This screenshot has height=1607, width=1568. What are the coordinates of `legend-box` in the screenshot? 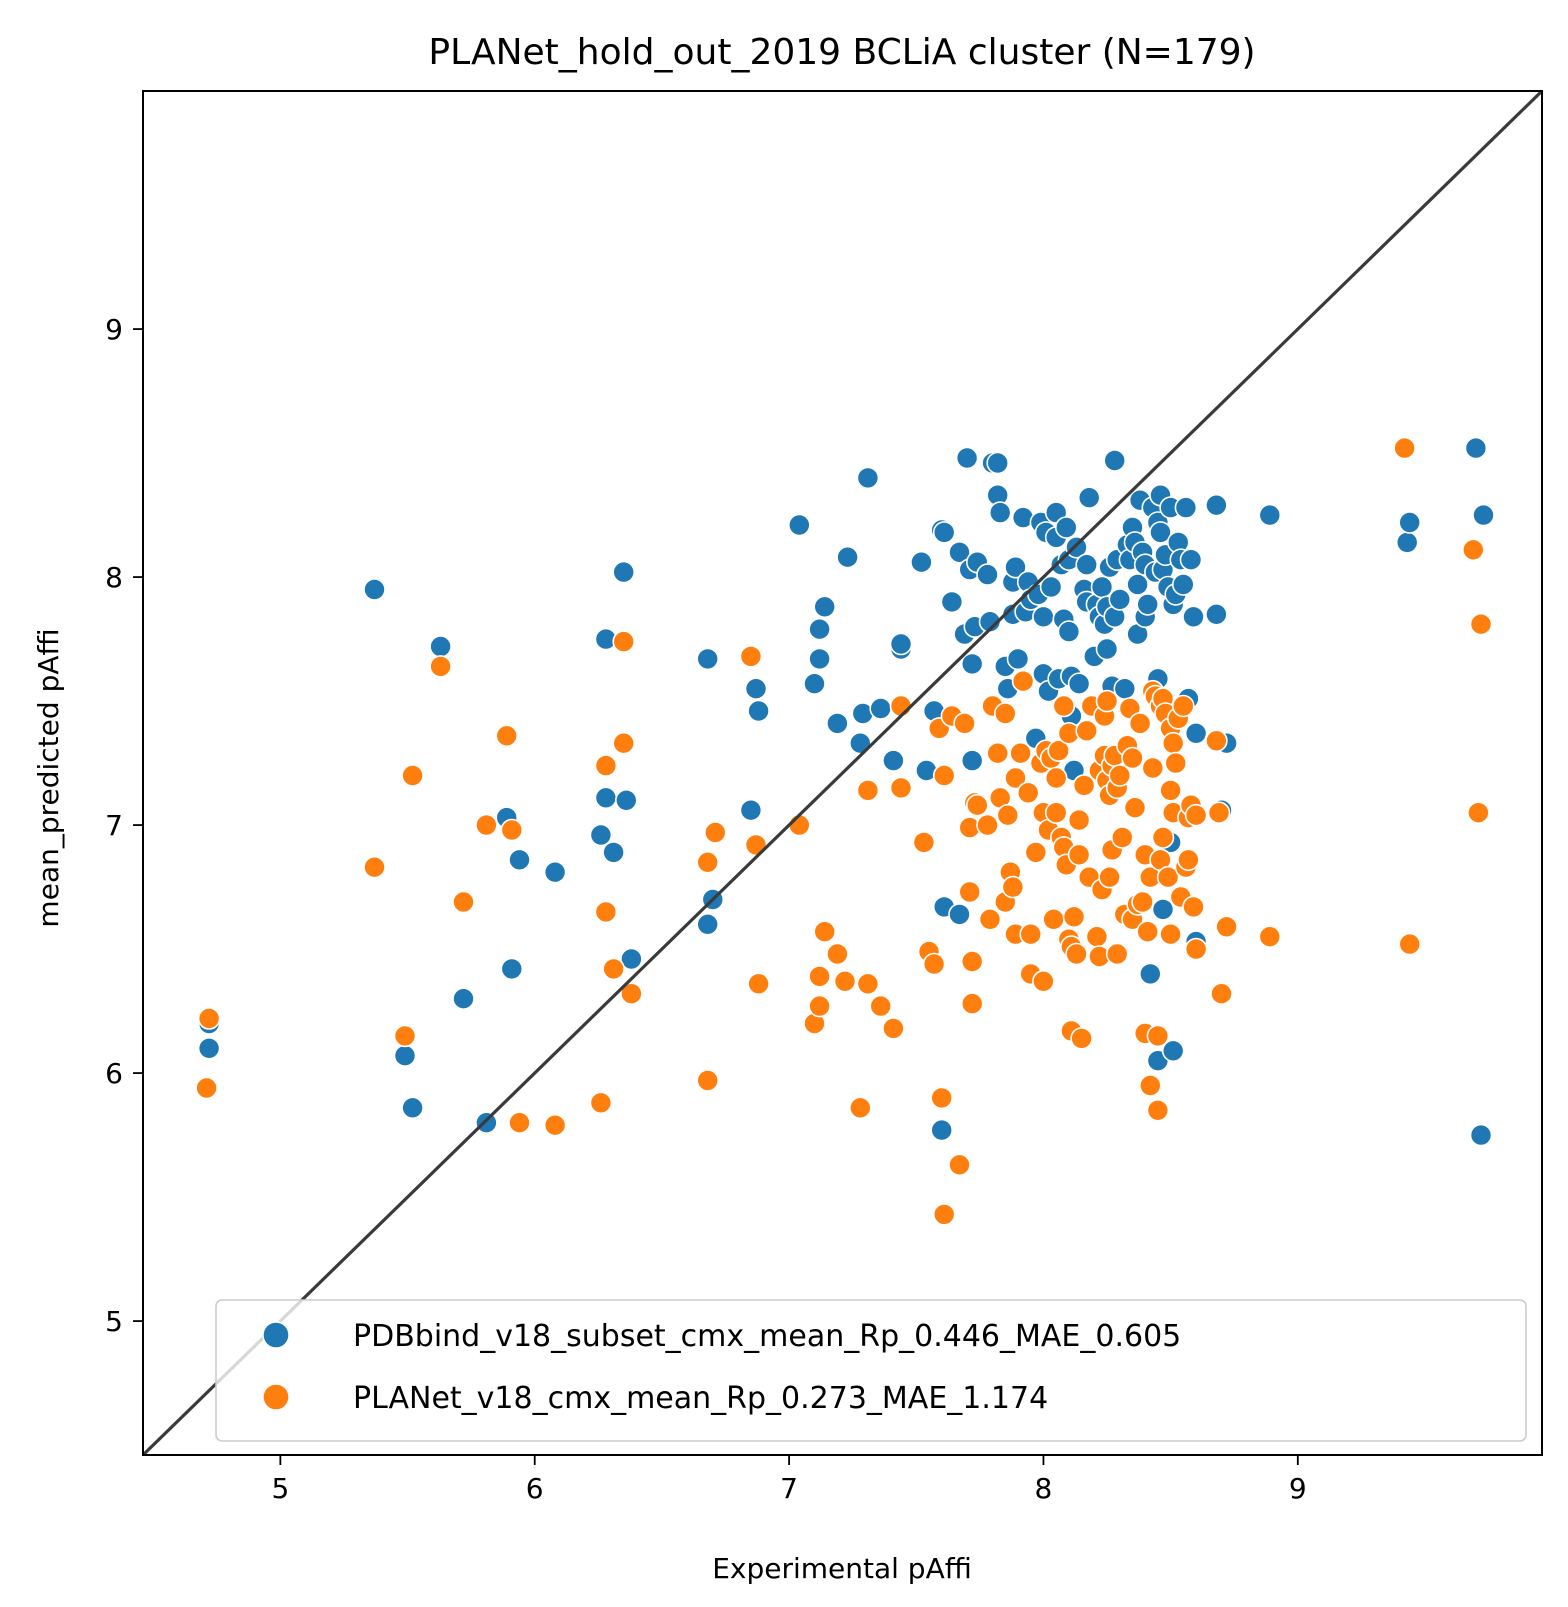 It's located at (871, 1370).